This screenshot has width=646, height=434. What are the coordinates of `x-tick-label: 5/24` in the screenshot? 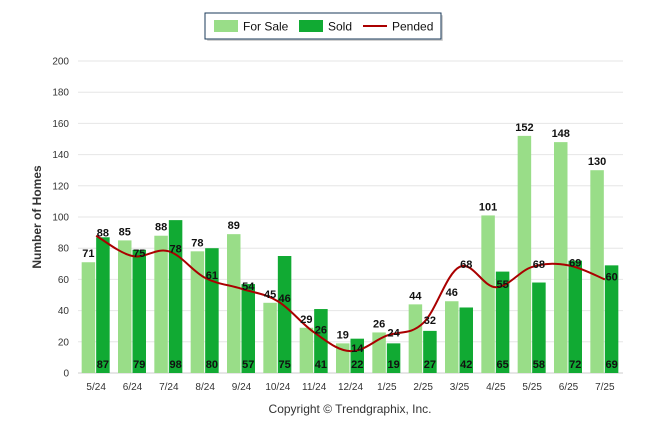 It's located at (96, 387).